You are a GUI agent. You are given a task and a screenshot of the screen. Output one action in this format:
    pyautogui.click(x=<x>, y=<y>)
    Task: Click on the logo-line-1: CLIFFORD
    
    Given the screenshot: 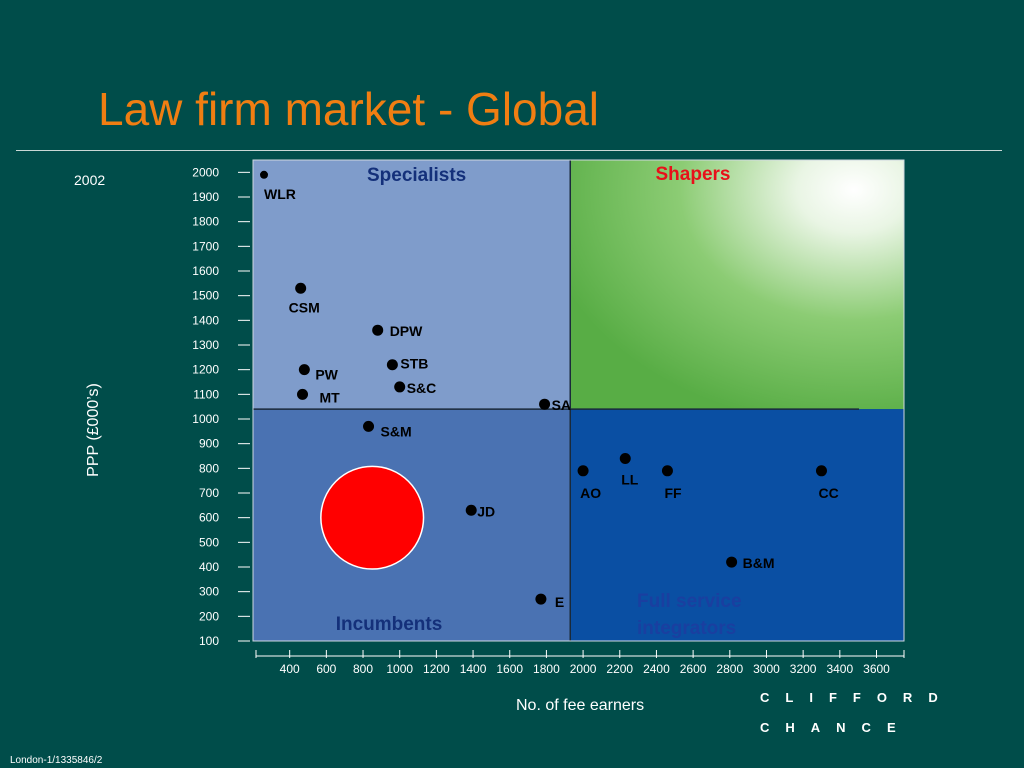 What is the action you would take?
    pyautogui.click(x=857, y=697)
    